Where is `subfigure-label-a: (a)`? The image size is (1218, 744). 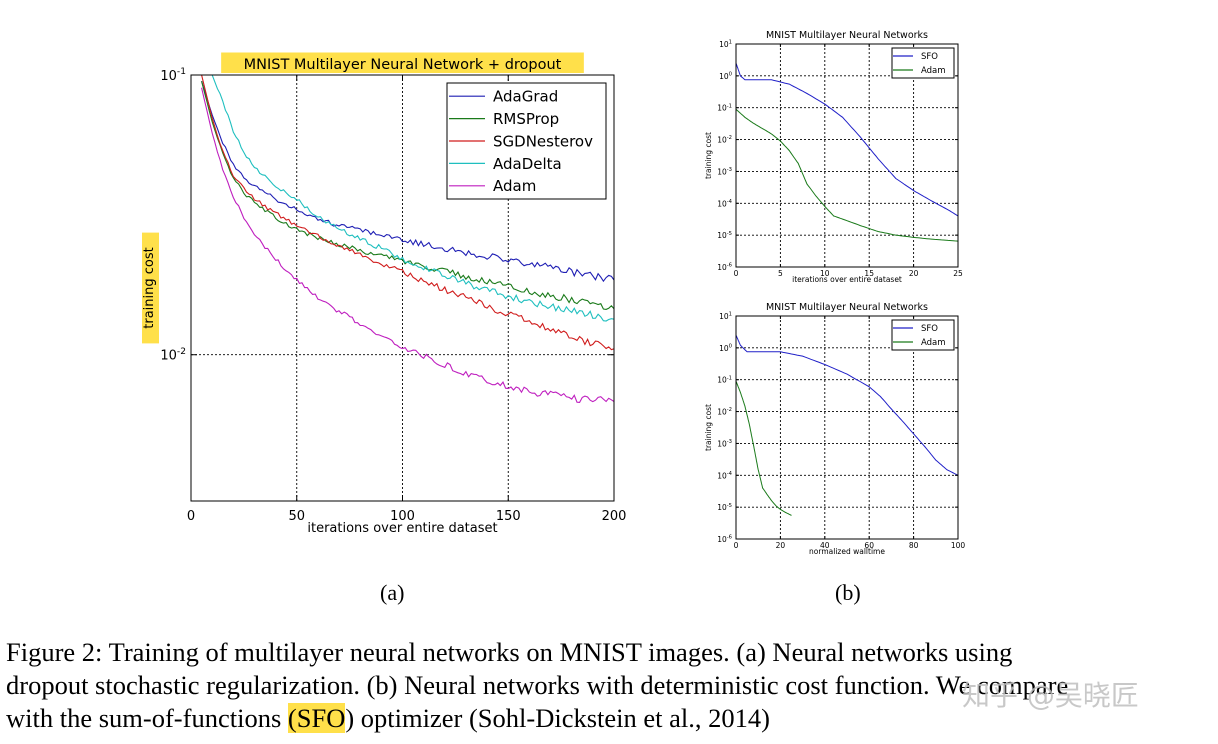 subfigure-label-a: (a) is located at coordinates (392, 592).